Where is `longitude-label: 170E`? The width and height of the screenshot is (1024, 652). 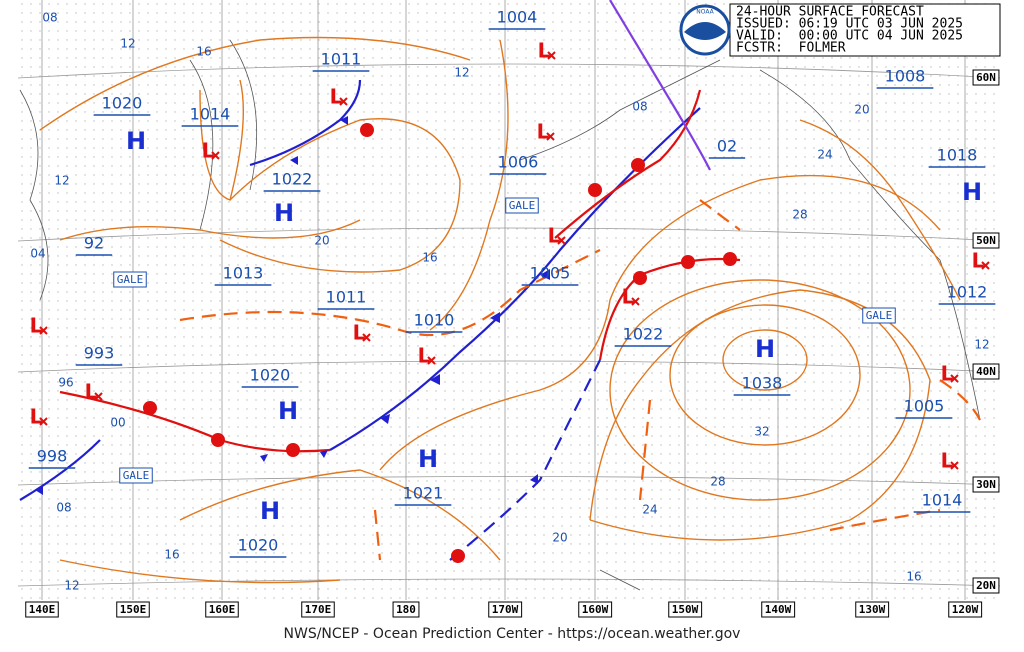 longitude-label: 170E is located at coordinates (318, 609).